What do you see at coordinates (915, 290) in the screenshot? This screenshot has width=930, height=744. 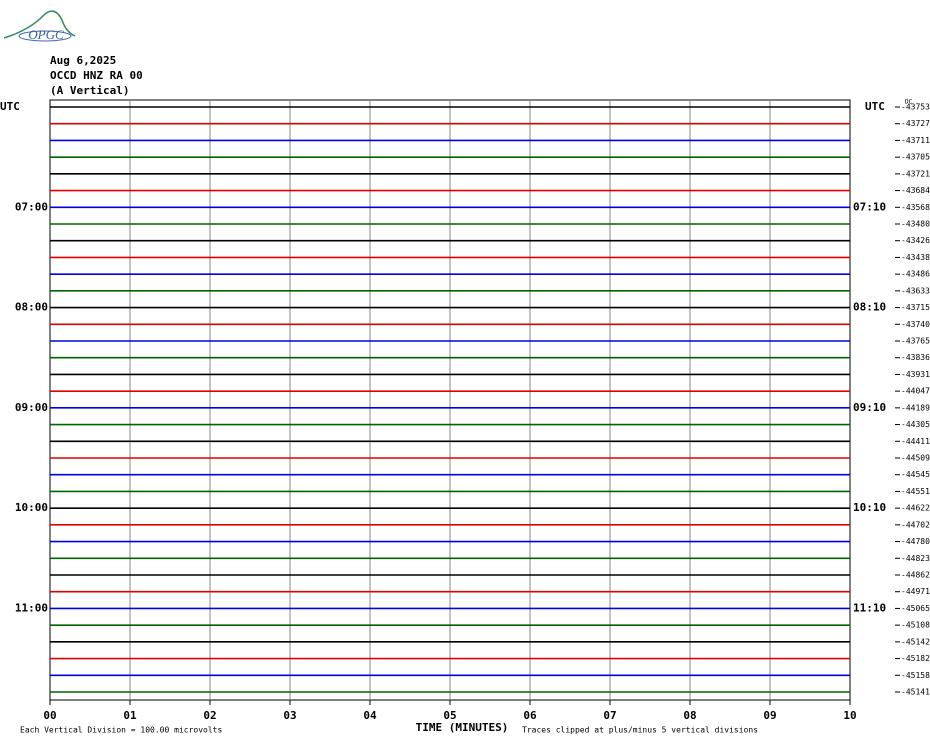 I see `offset-label: -43633` at bounding box center [915, 290].